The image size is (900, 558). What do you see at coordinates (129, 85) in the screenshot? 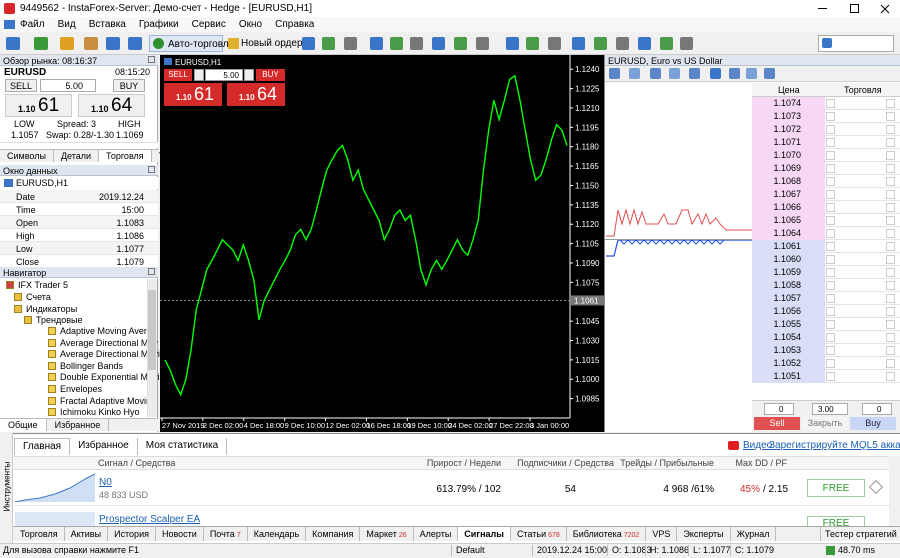
I see `mw-buy-button: BUY` at bounding box center [129, 85].